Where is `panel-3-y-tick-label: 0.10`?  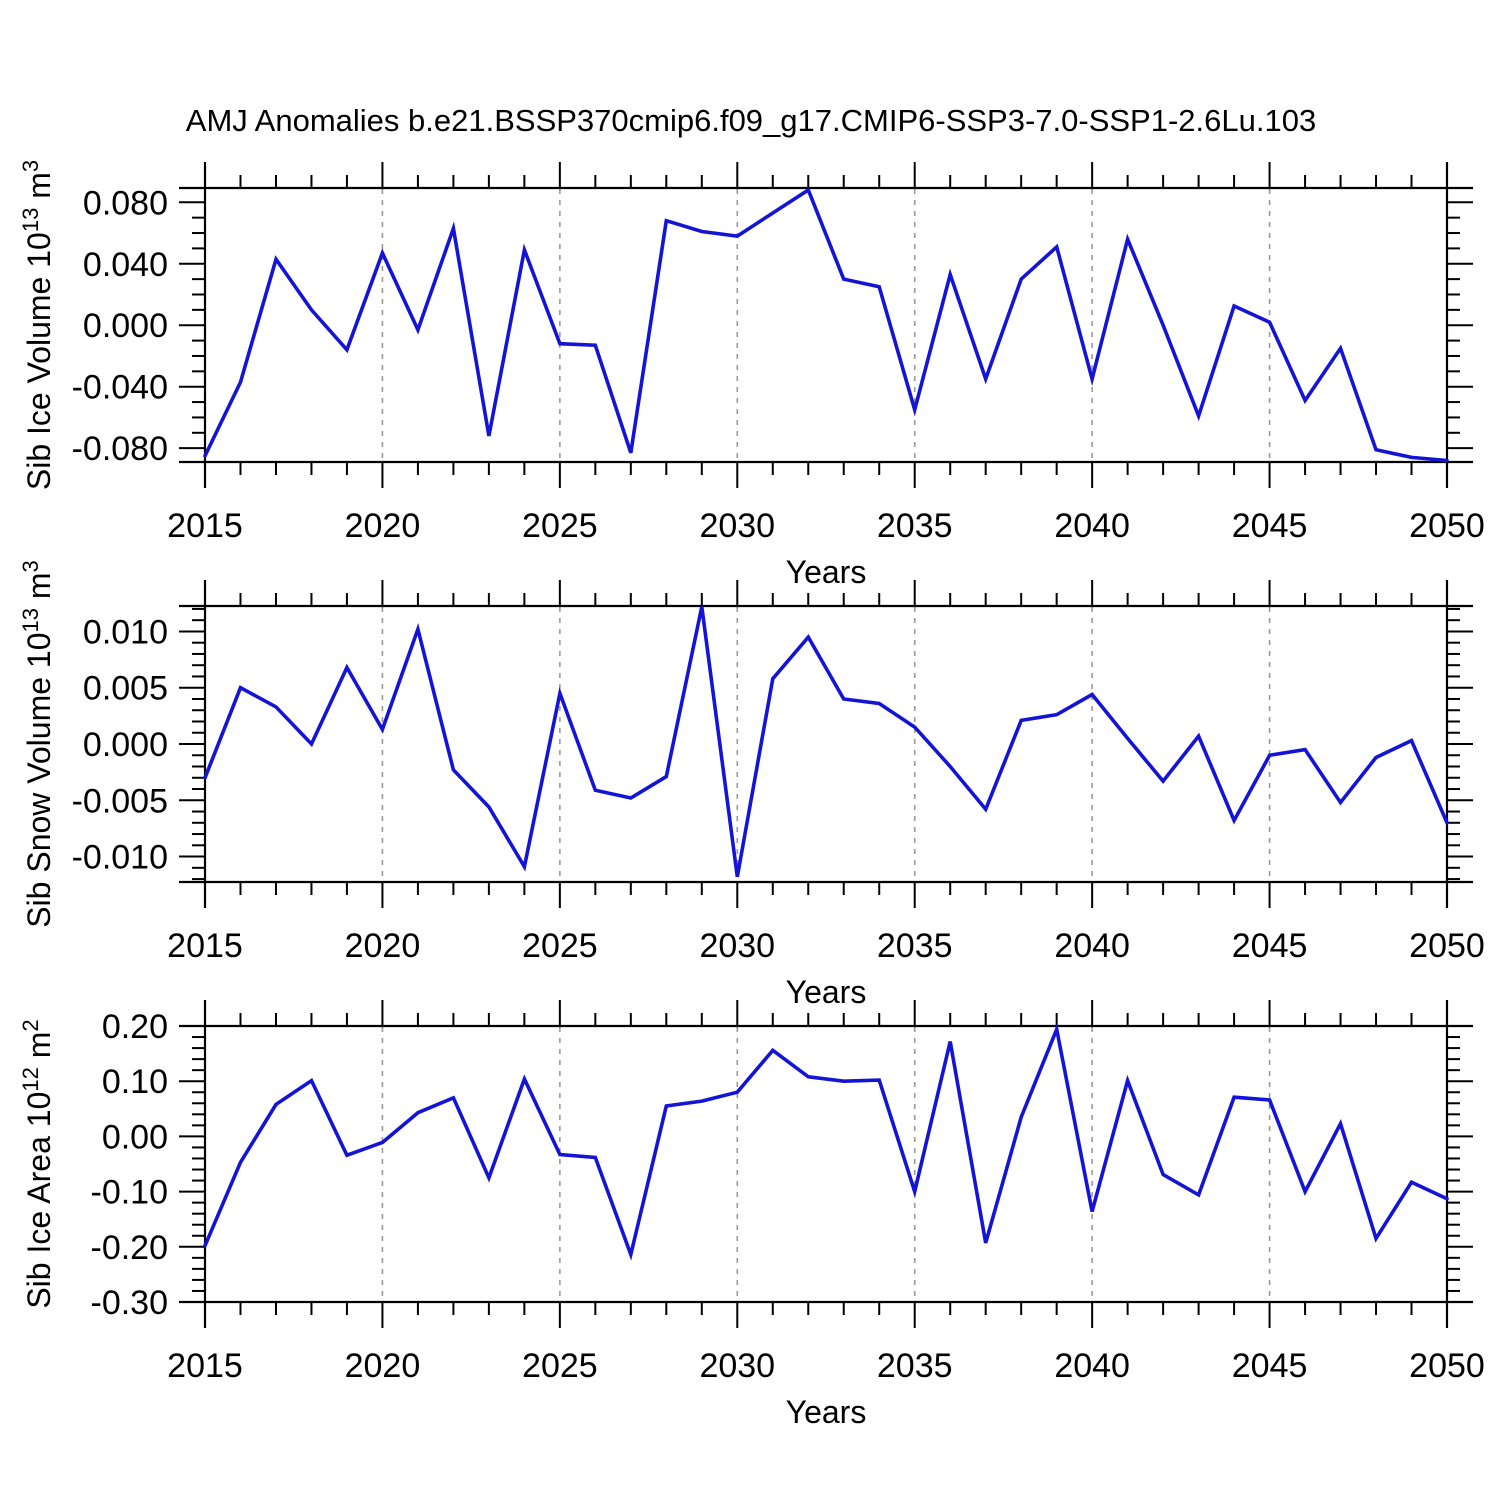
panel-3-y-tick-label: 0.10 is located at coordinates (135, 1082).